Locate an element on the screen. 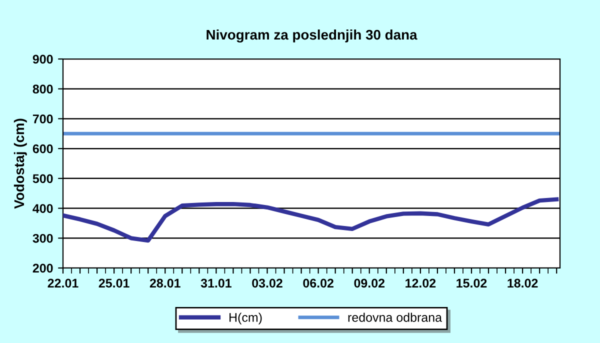  y-tick-label: 700 is located at coordinates (42, 119).